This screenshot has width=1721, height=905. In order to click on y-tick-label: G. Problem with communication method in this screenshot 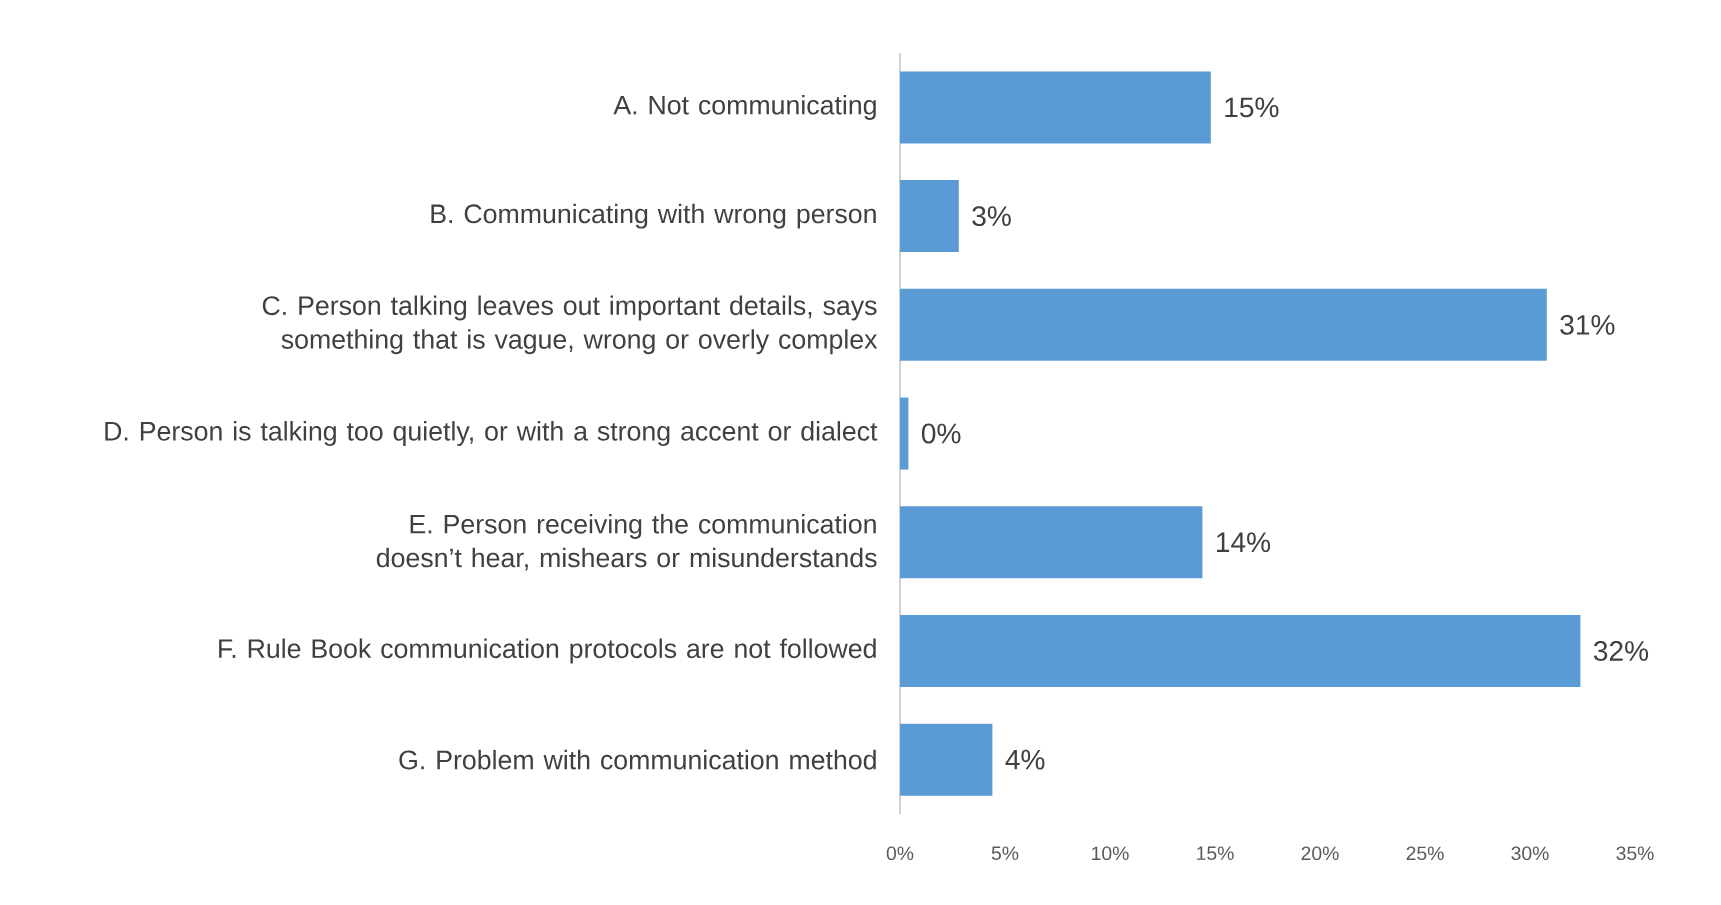, I will do `click(637, 759)`.